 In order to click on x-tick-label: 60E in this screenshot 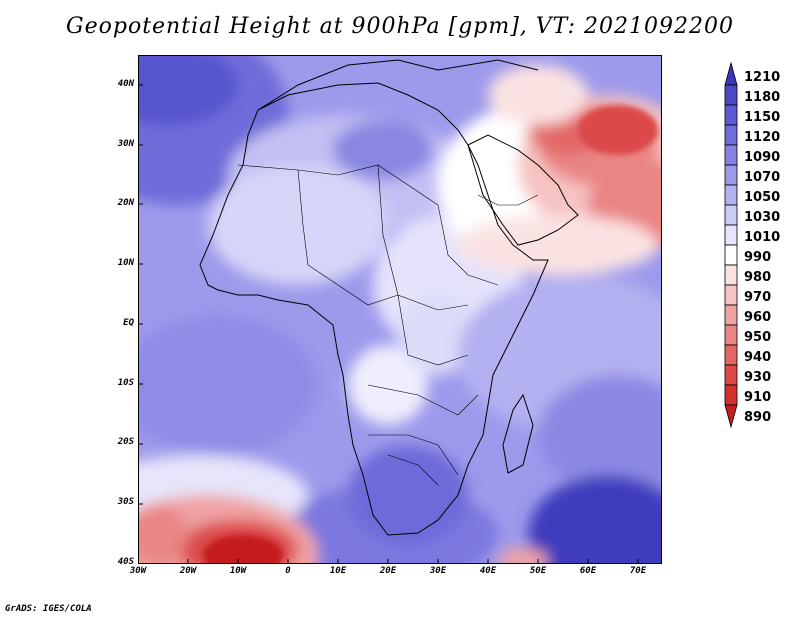, I will do `click(588, 571)`.